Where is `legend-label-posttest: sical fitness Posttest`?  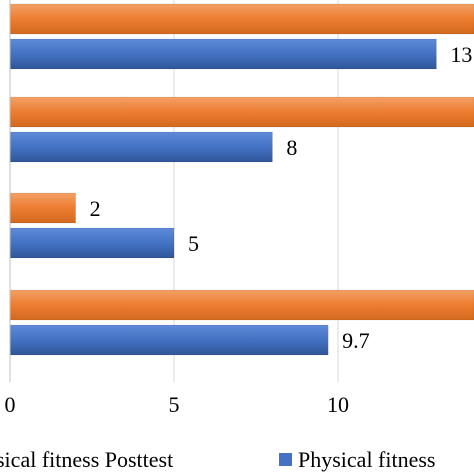
legend-label-posttest: sical fitness Posttest is located at coordinates (86, 459).